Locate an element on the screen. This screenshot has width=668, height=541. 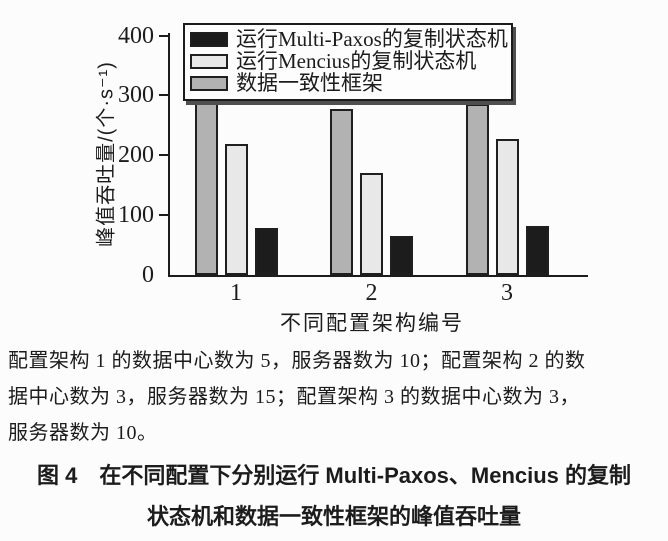
x-axis-line is located at coordinates (378, 276).